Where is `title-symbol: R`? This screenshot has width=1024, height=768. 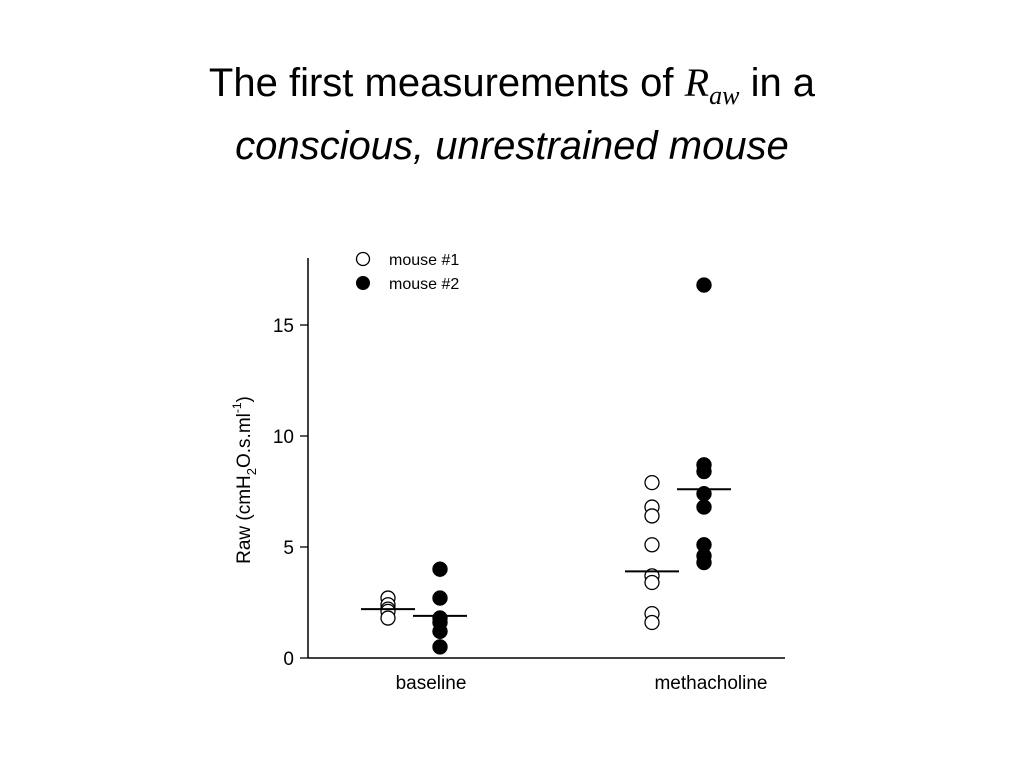 title-symbol: R is located at coordinates (697, 82).